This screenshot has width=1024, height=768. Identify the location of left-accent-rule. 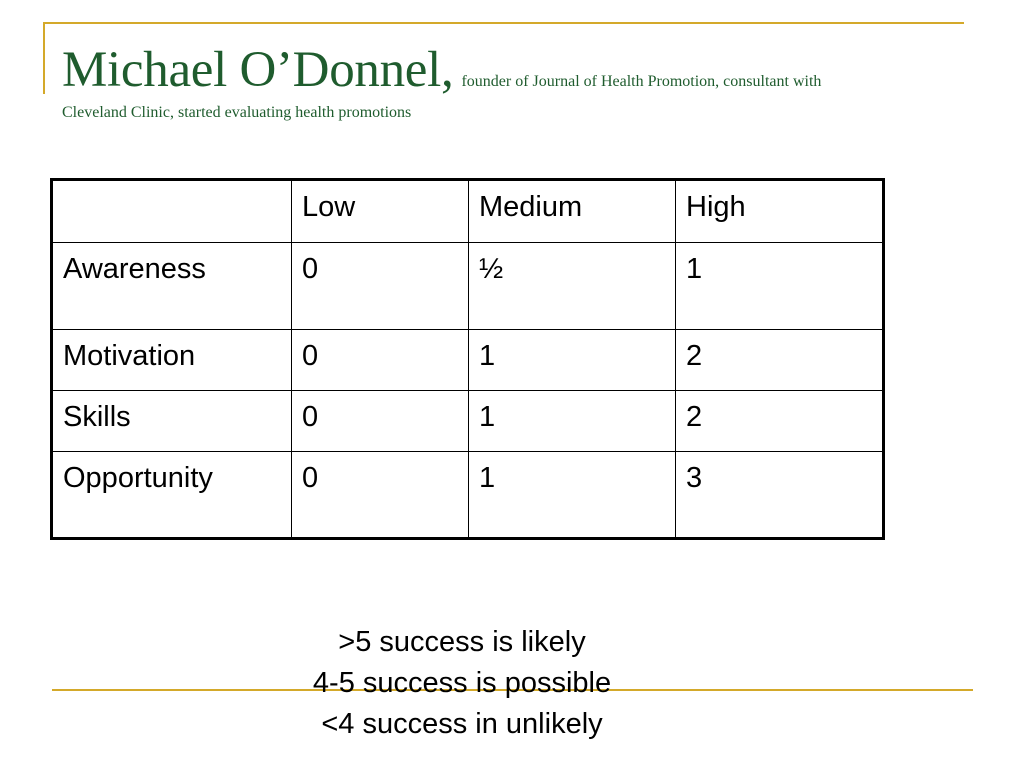
(44, 58).